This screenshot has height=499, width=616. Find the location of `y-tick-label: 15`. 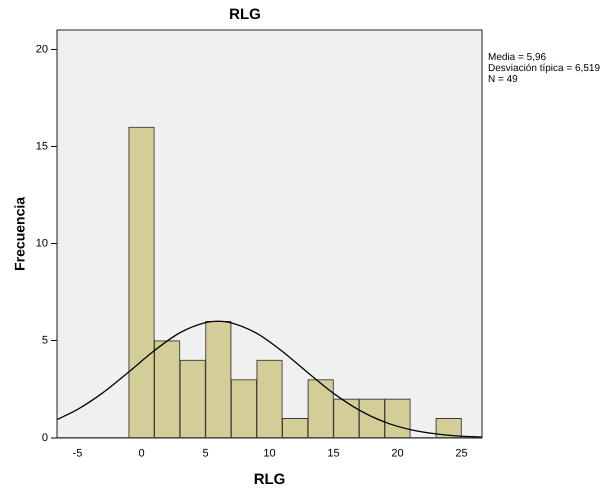

y-tick-label: 15 is located at coordinates (42, 146).